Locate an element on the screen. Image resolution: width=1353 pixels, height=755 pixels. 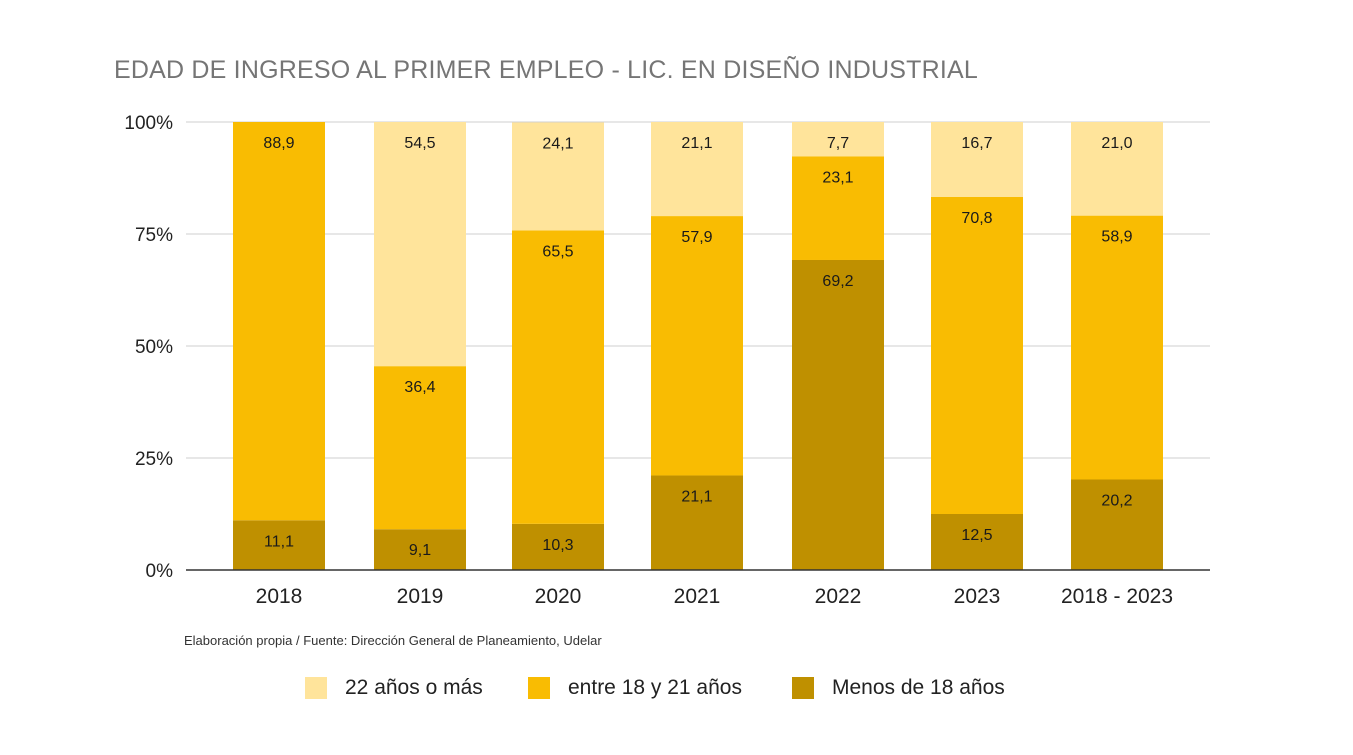
y-tick-label: 25% is located at coordinates (154, 459).